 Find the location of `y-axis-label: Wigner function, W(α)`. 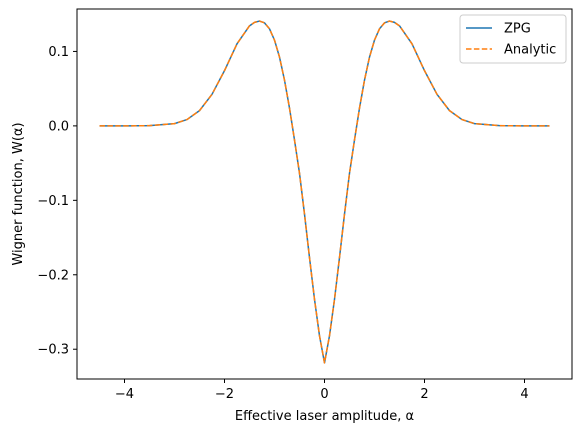

y-axis-label: Wigner function, W(α) is located at coordinates (18, 193).